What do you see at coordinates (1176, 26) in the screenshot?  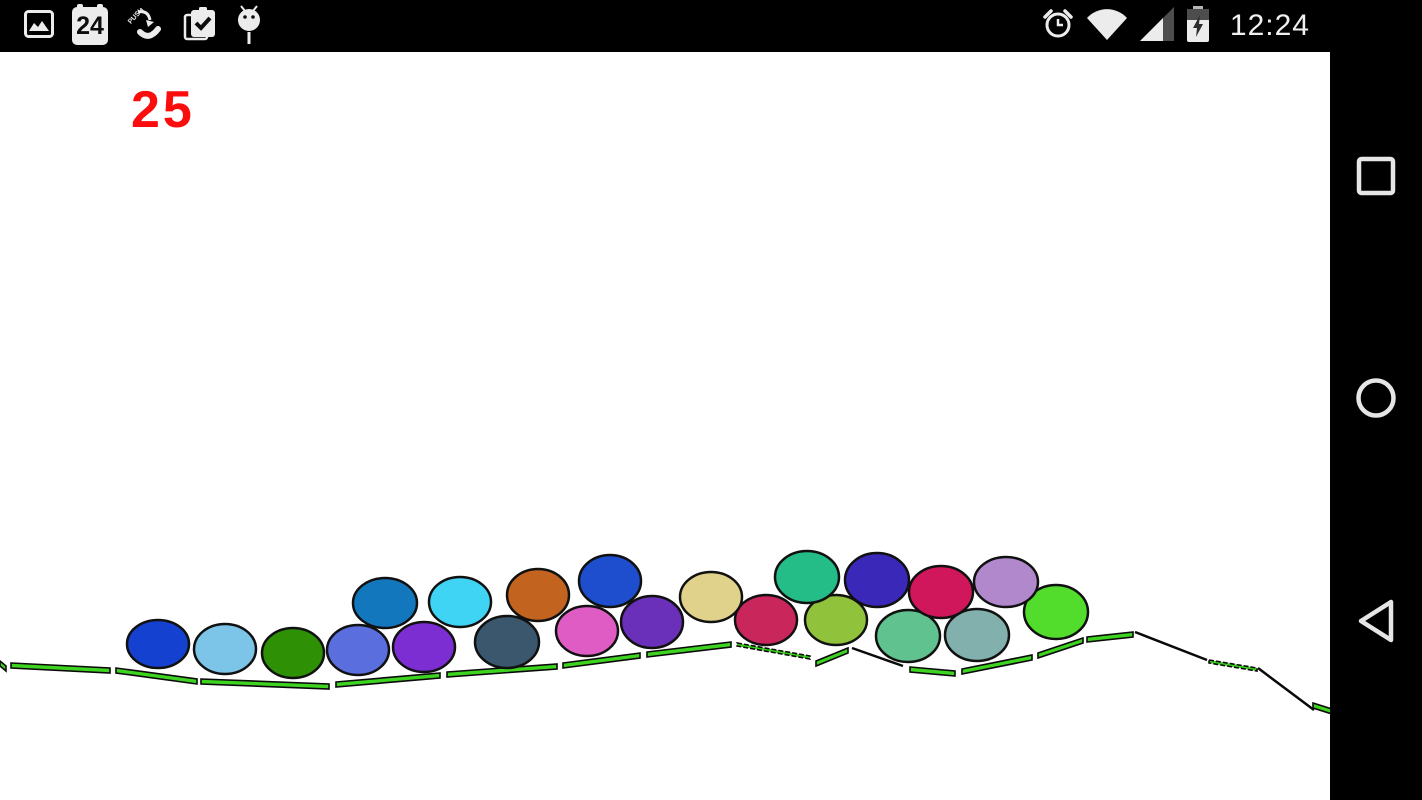 I see `system-status-icons: 12:24` at bounding box center [1176, 26].